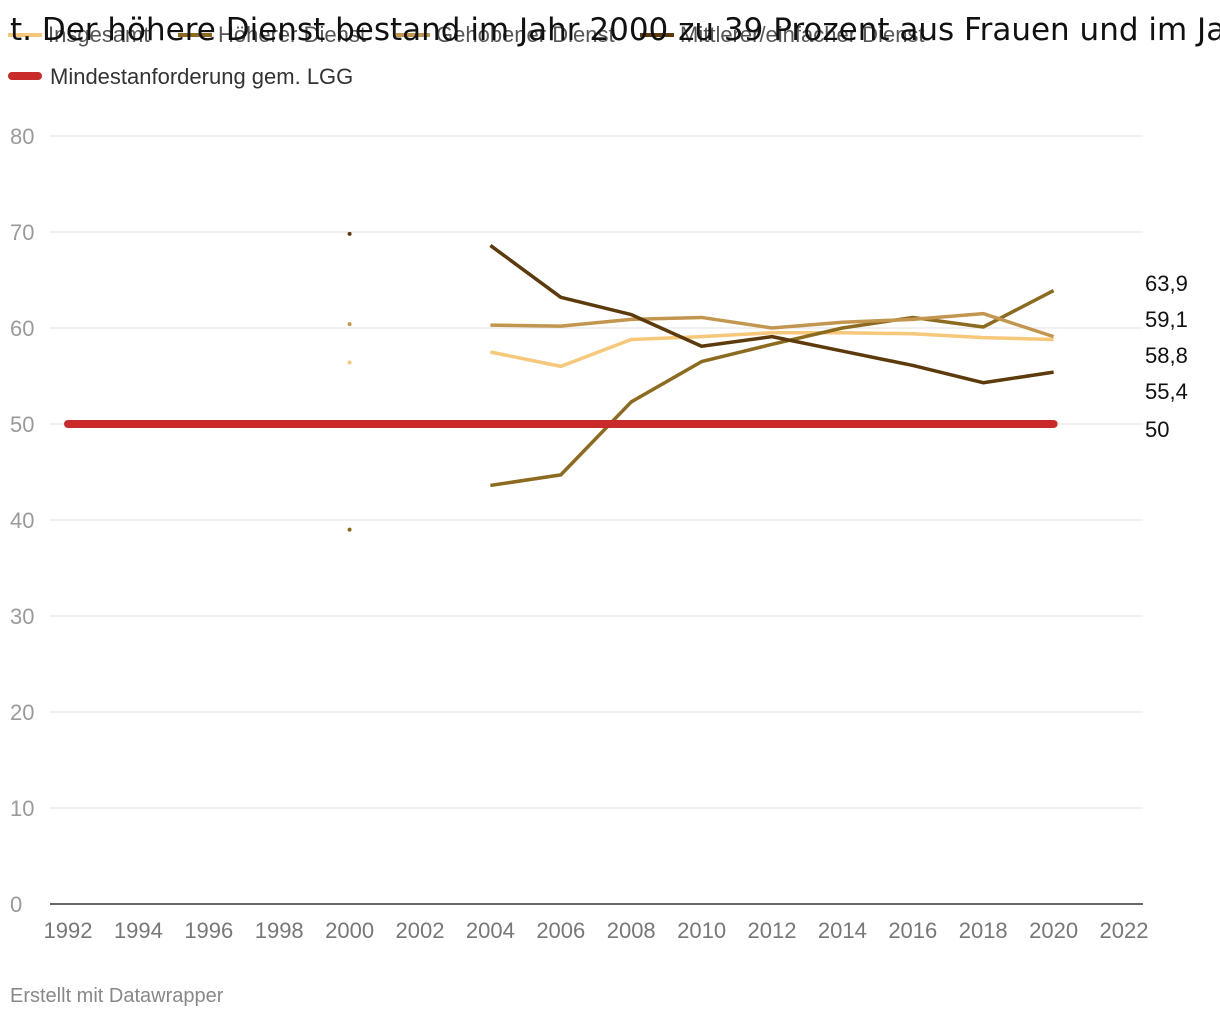 This screenshot has width=1220, height=1020. I want to click on y-tick-label: 20, so click(22, 712).